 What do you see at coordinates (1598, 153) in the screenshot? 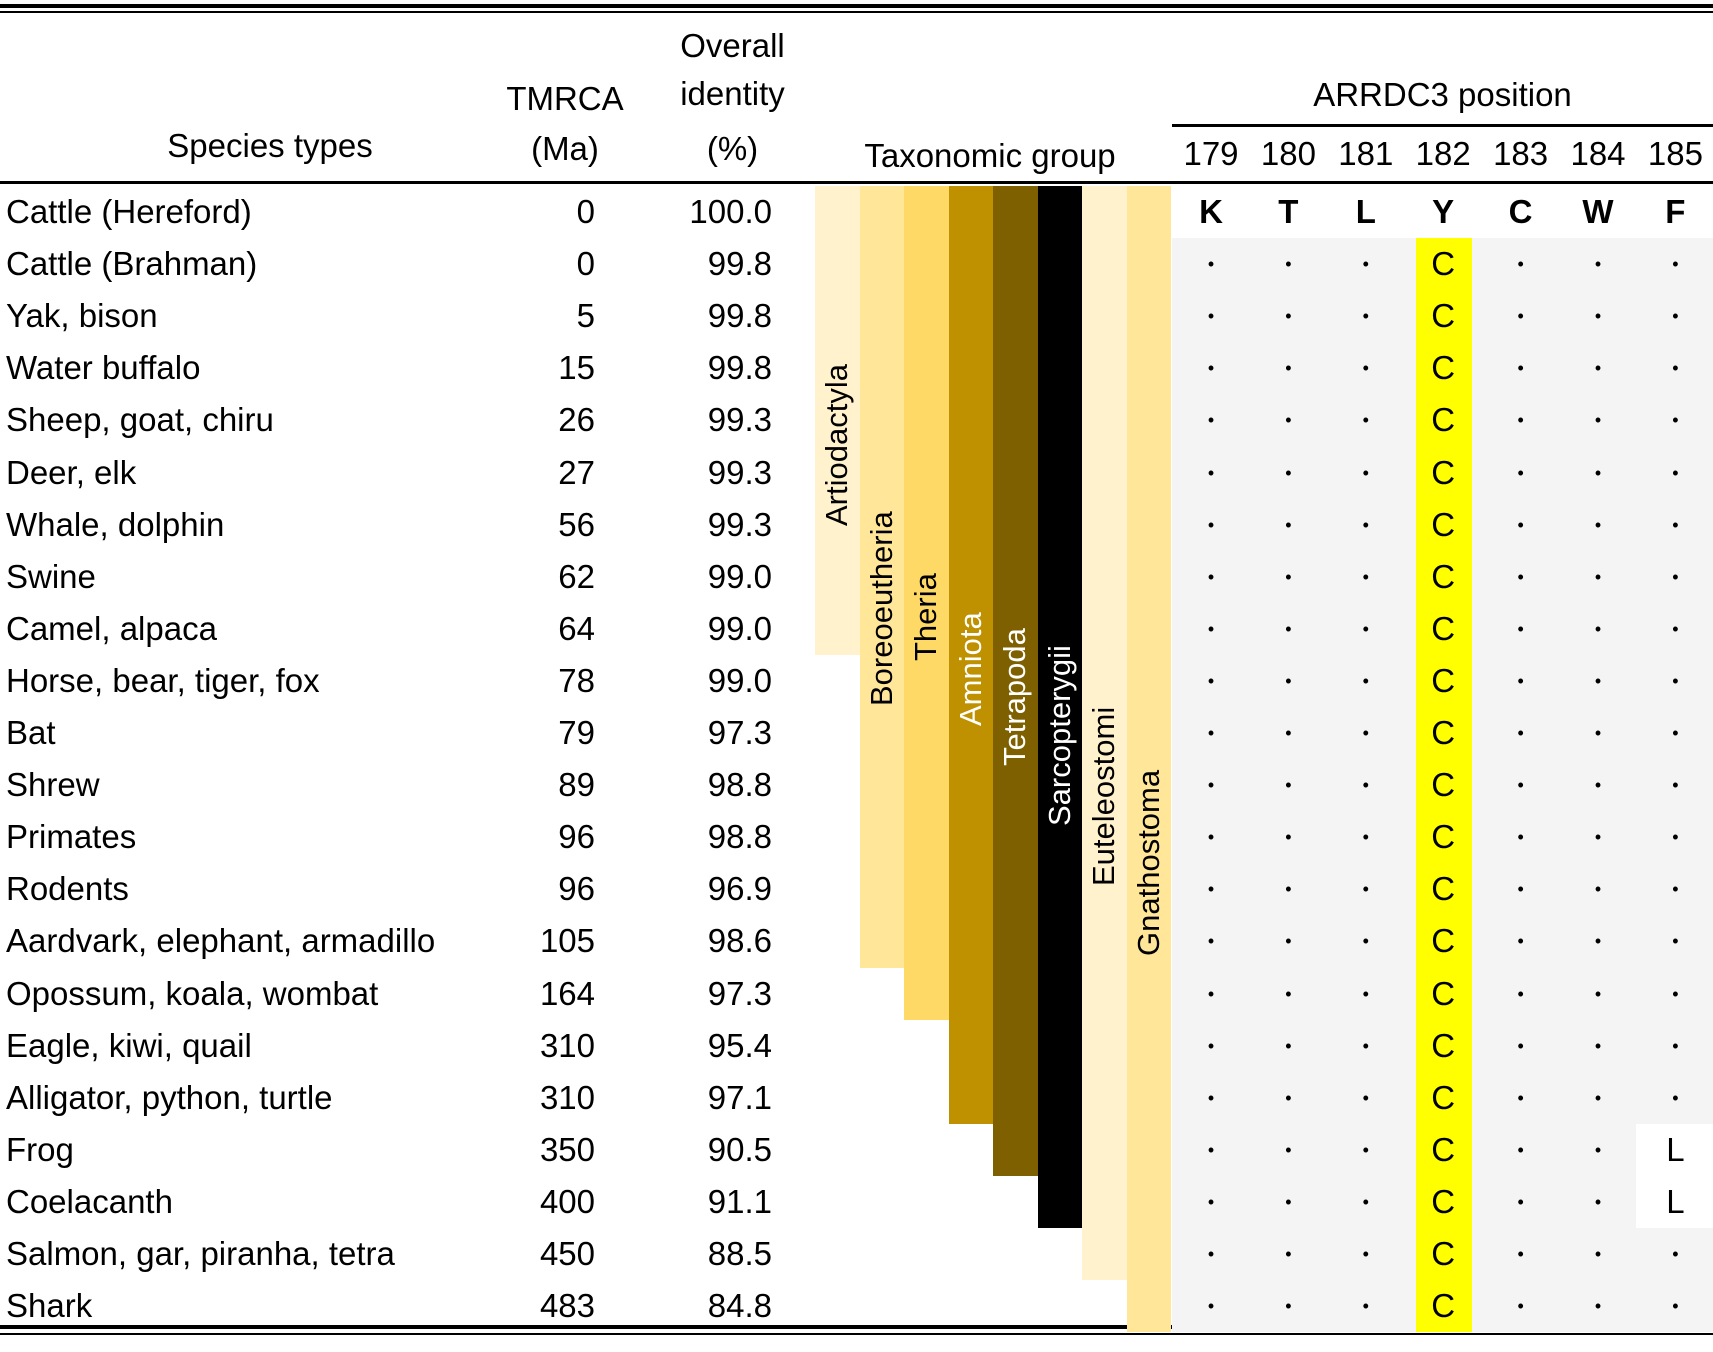
I see `position-number: 184` at bounding box center [1598, 153].